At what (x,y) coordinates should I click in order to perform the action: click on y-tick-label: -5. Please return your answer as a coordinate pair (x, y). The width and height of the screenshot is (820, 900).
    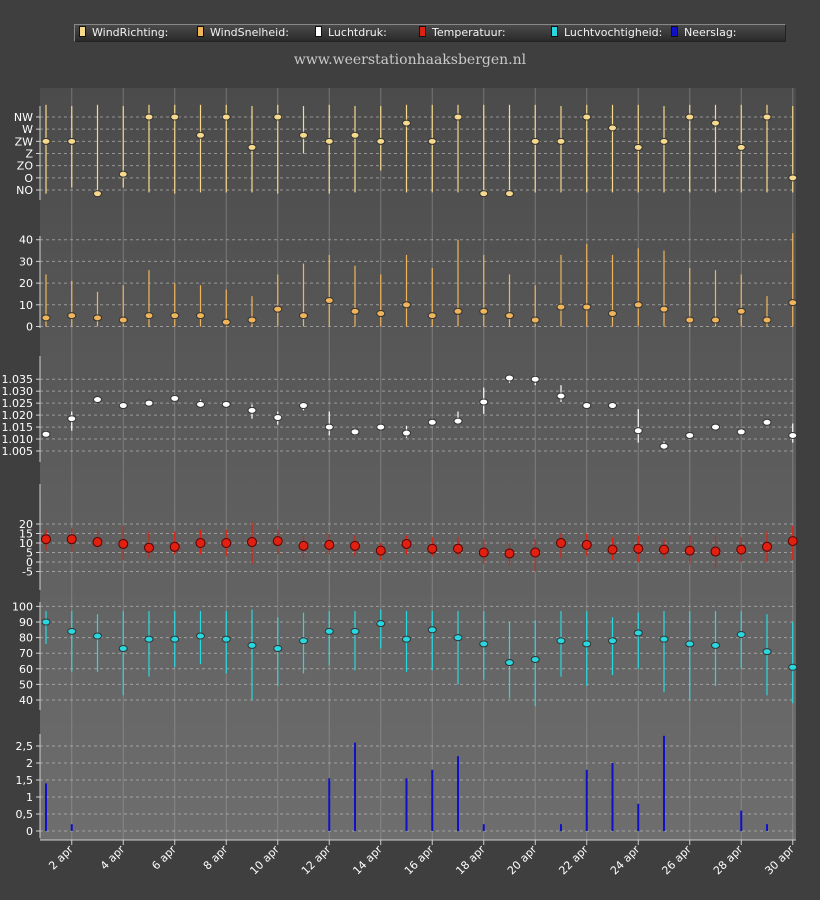
    Looking at the image, I should click on (27, 572).